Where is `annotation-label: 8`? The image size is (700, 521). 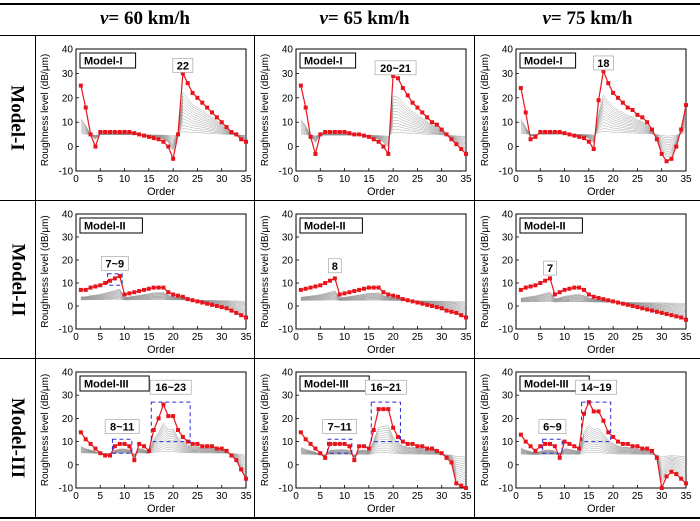 annotation-label: 8 is located at coordinates (335, 267).